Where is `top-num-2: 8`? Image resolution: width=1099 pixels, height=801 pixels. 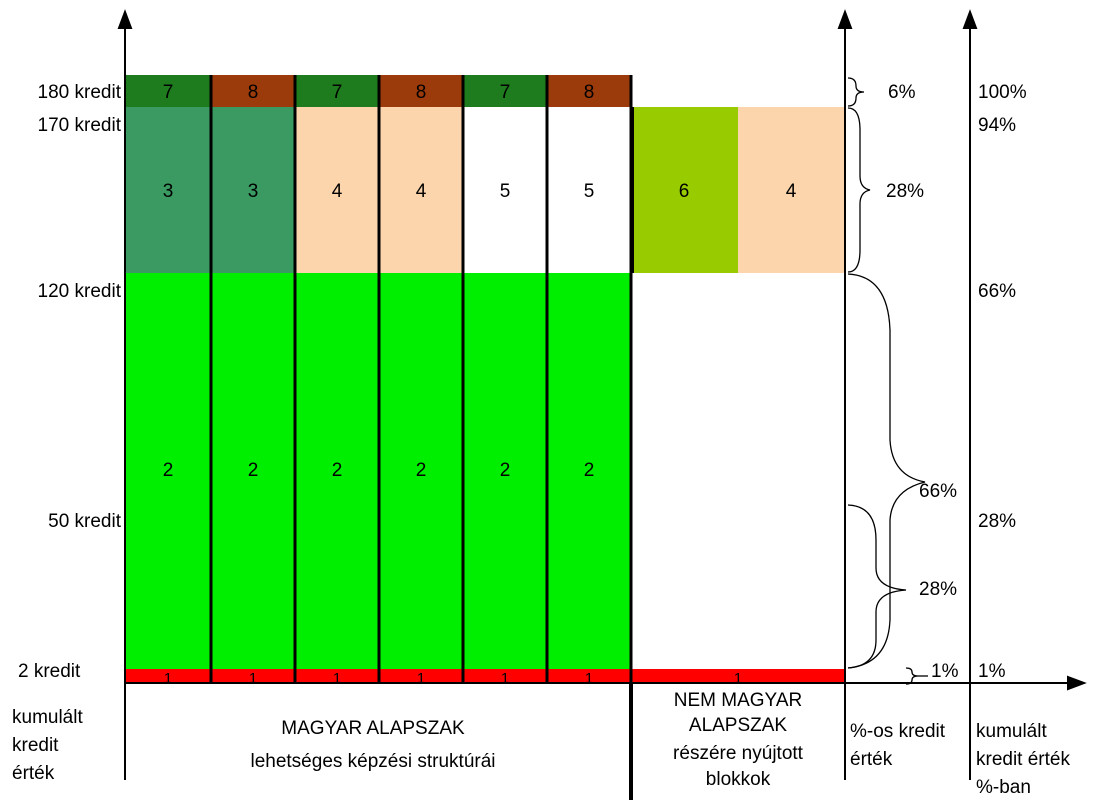
top-num-2: 8 is located at coordinates (253, 92).